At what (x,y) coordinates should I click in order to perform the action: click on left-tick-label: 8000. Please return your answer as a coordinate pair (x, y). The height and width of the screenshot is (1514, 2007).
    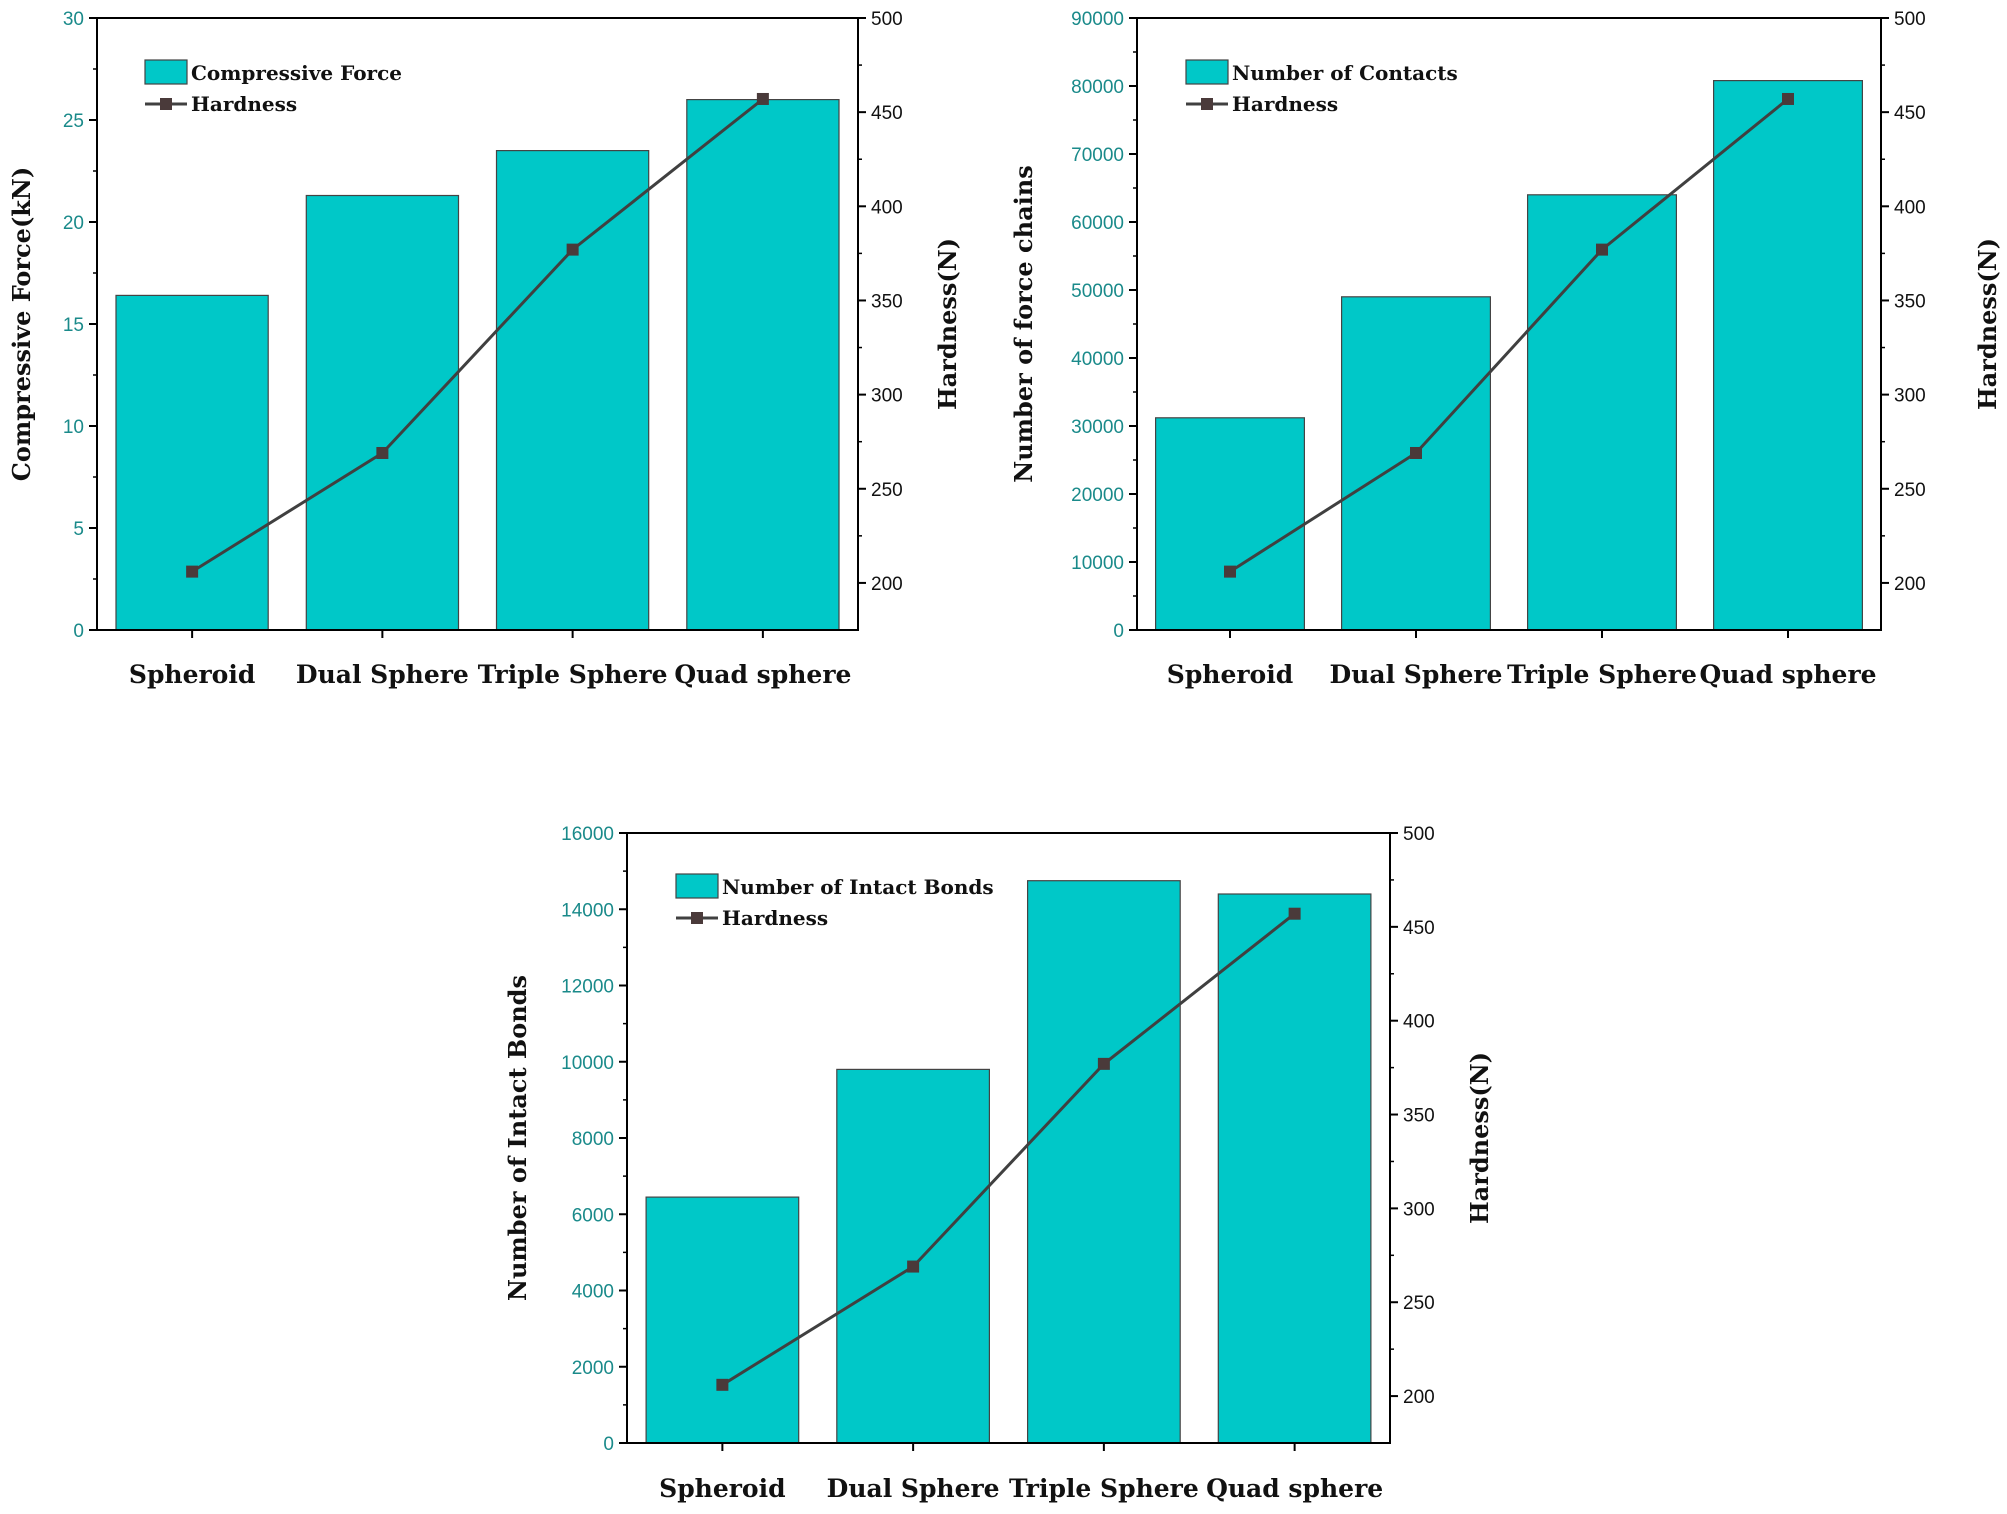
    Looking at the image, I should click on (593, 1139).